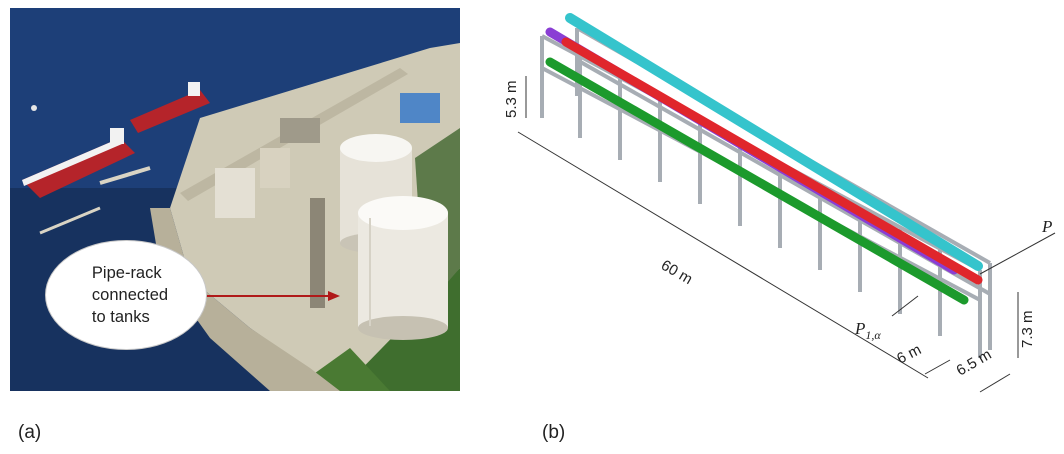 The image size is (1064, 454). Describe the element at coordinates (511, 99) in the screenshot. I see `level-height-label: 5.3 m` at that location.